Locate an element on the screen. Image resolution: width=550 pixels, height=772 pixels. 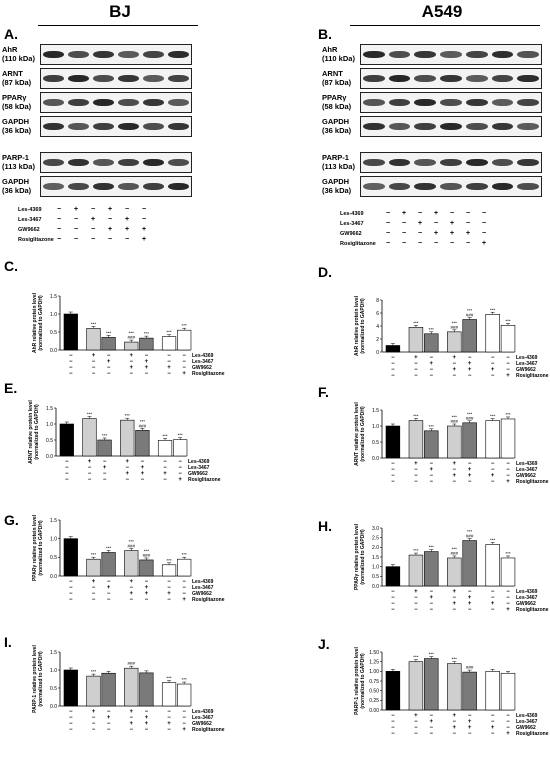
y-tick-label: 0 is located at coordinates (377, 353).